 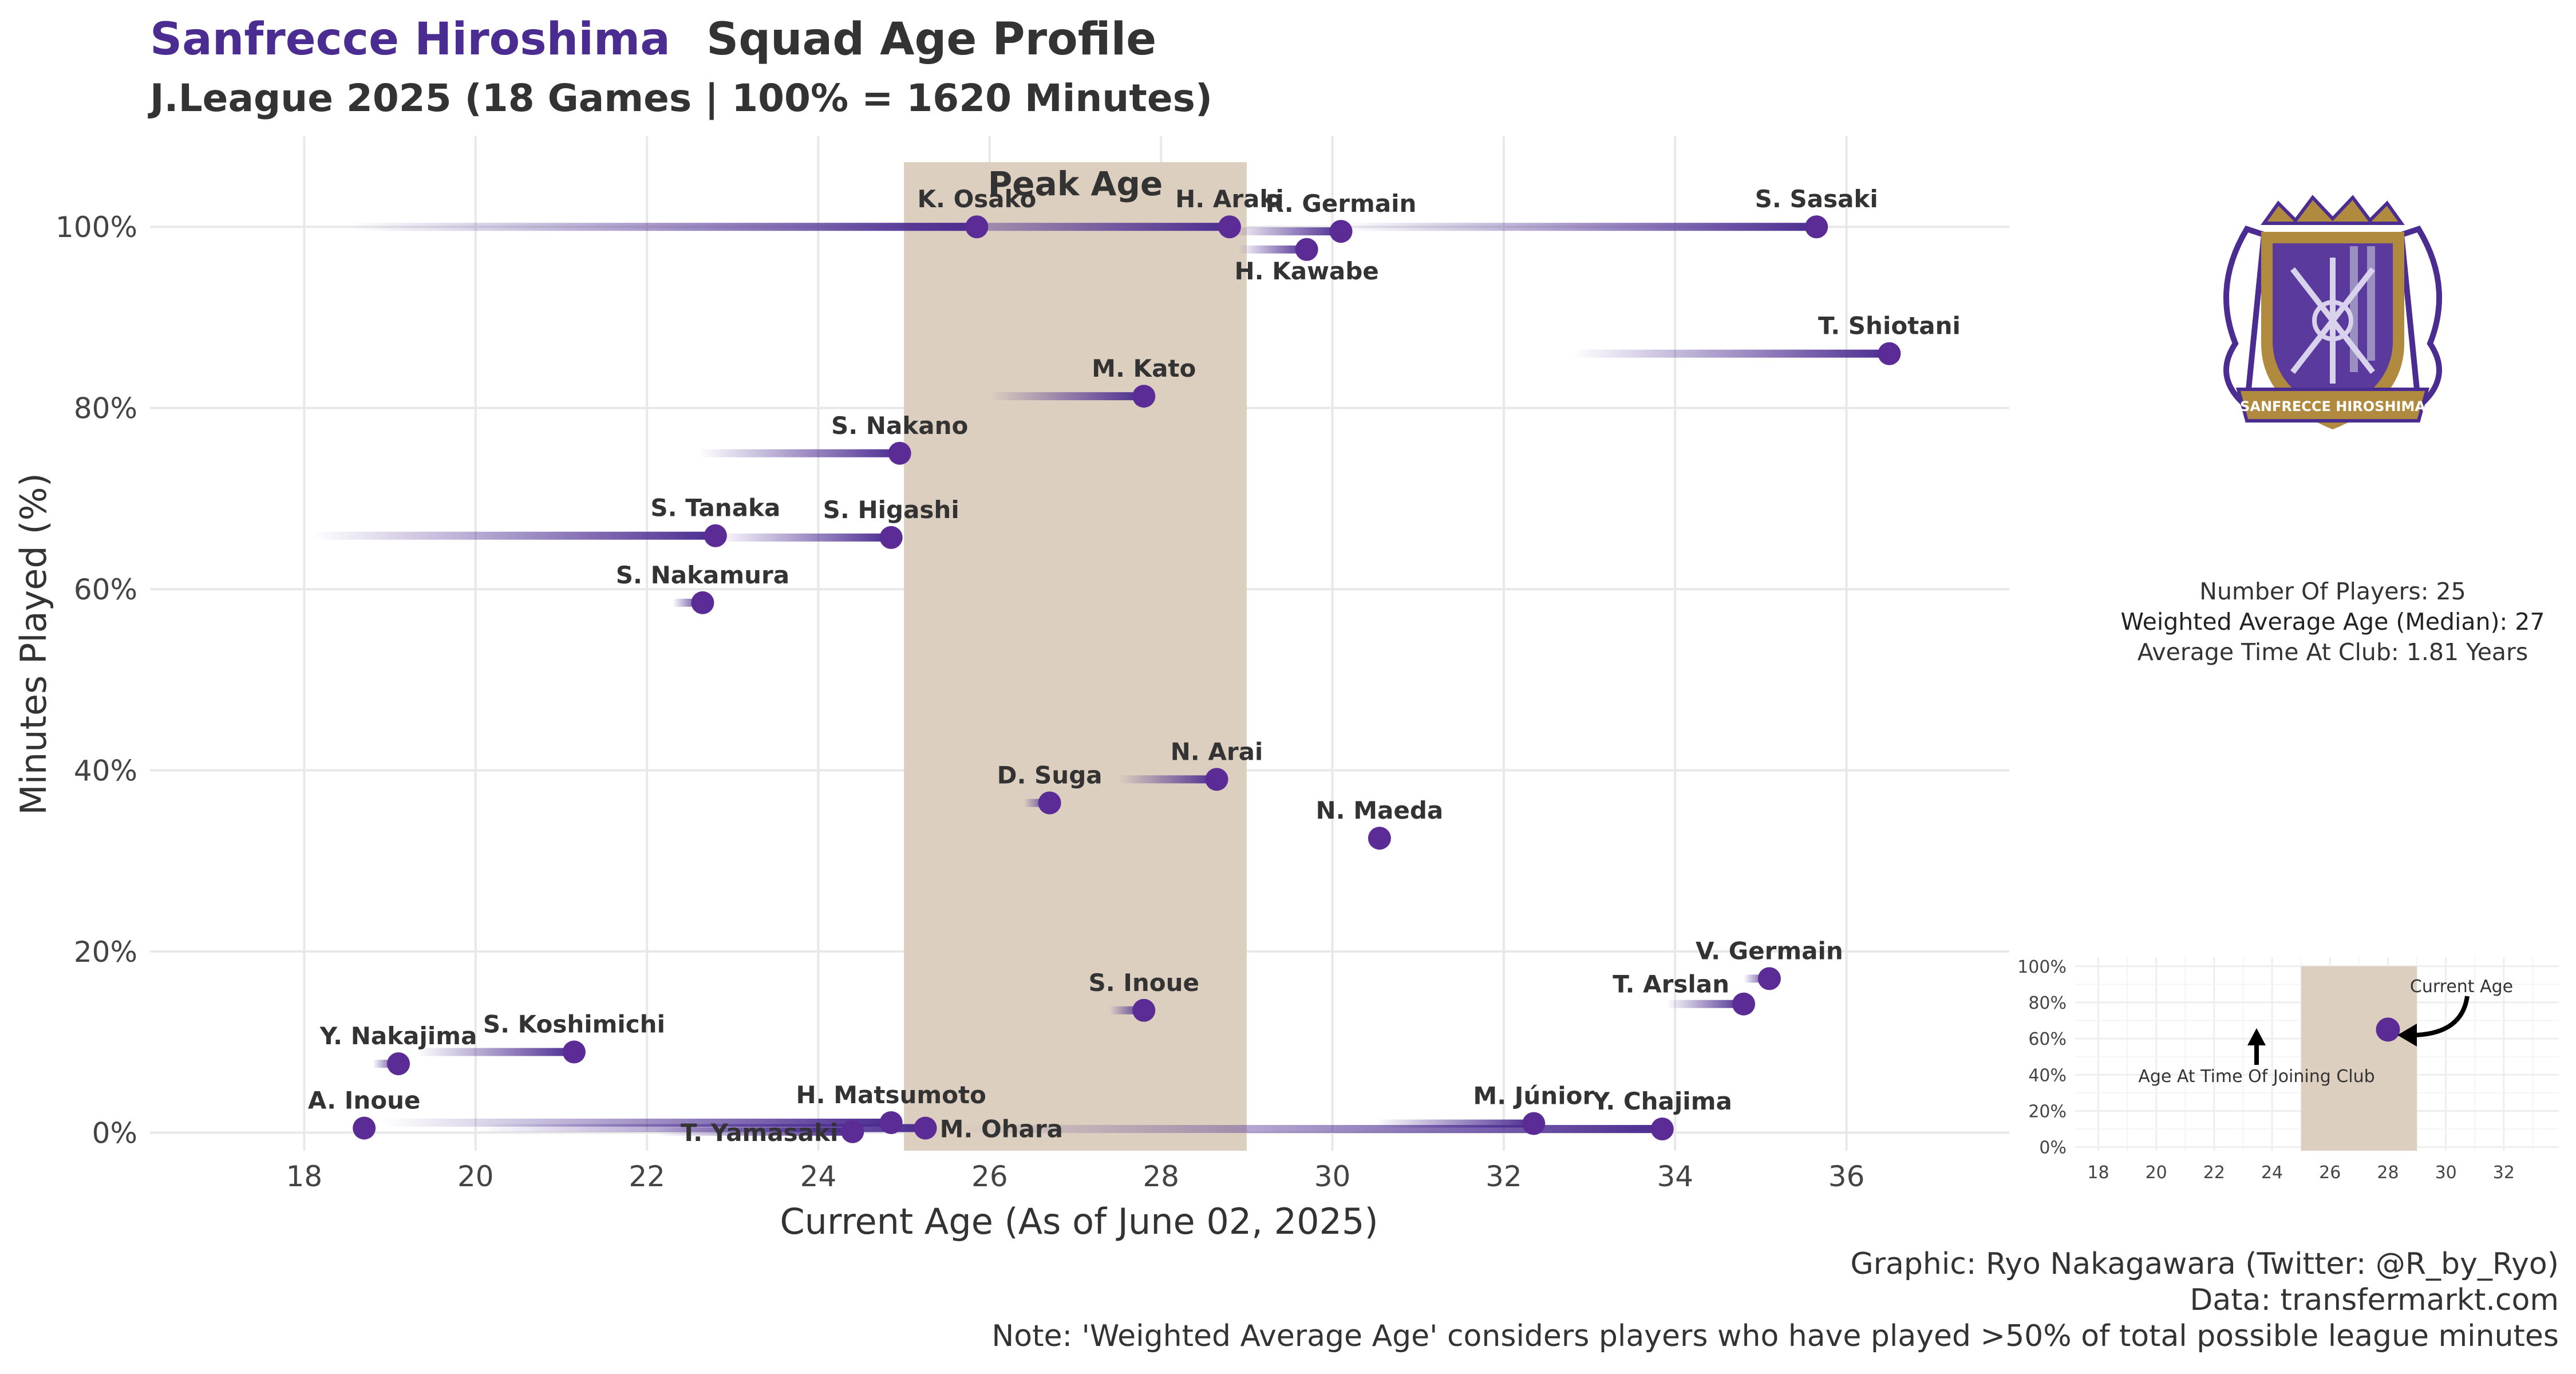 I want to click on player-label: S. Higashi, so click(x=891, y=510).